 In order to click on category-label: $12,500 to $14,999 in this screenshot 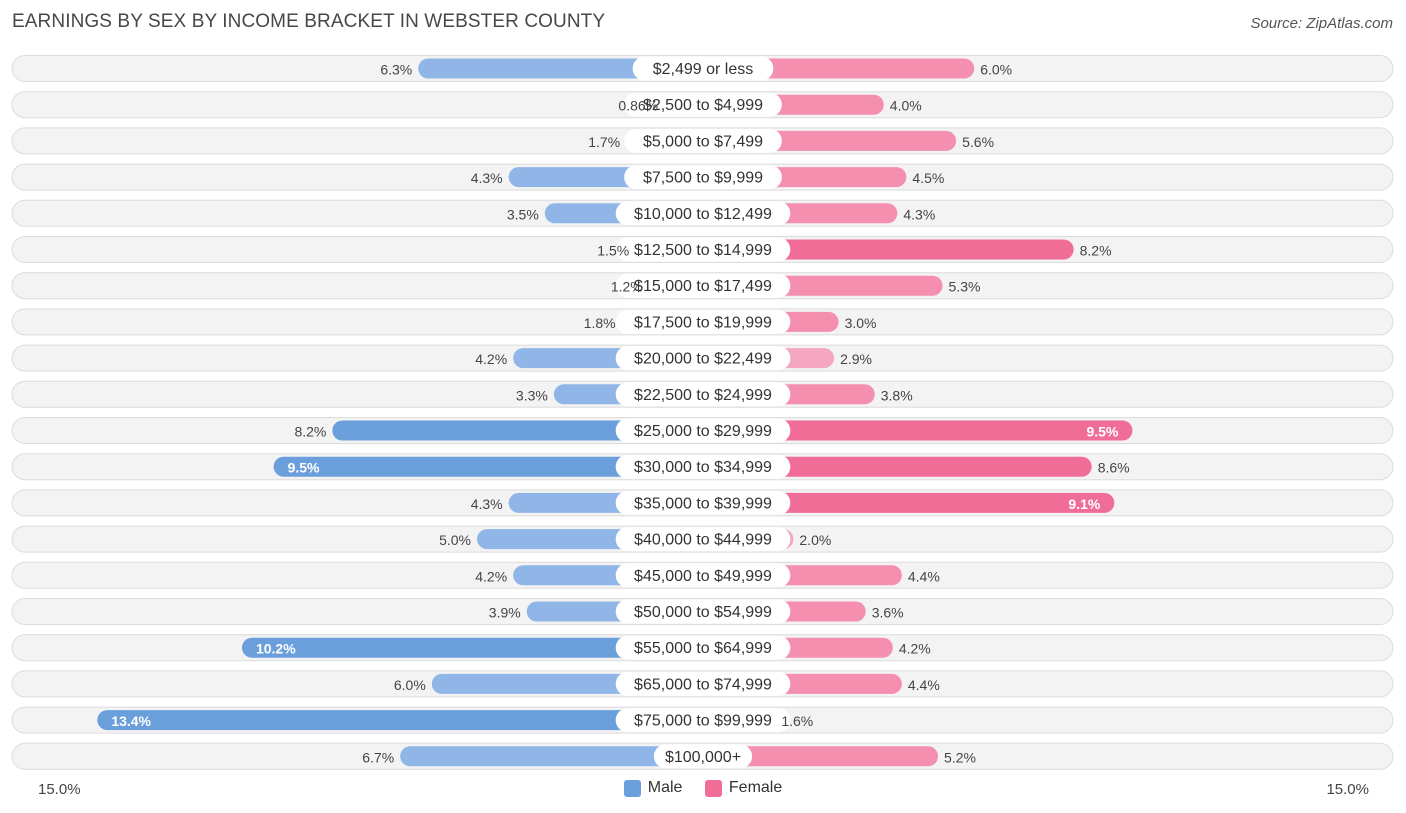, I will do `click(703, 250)`.